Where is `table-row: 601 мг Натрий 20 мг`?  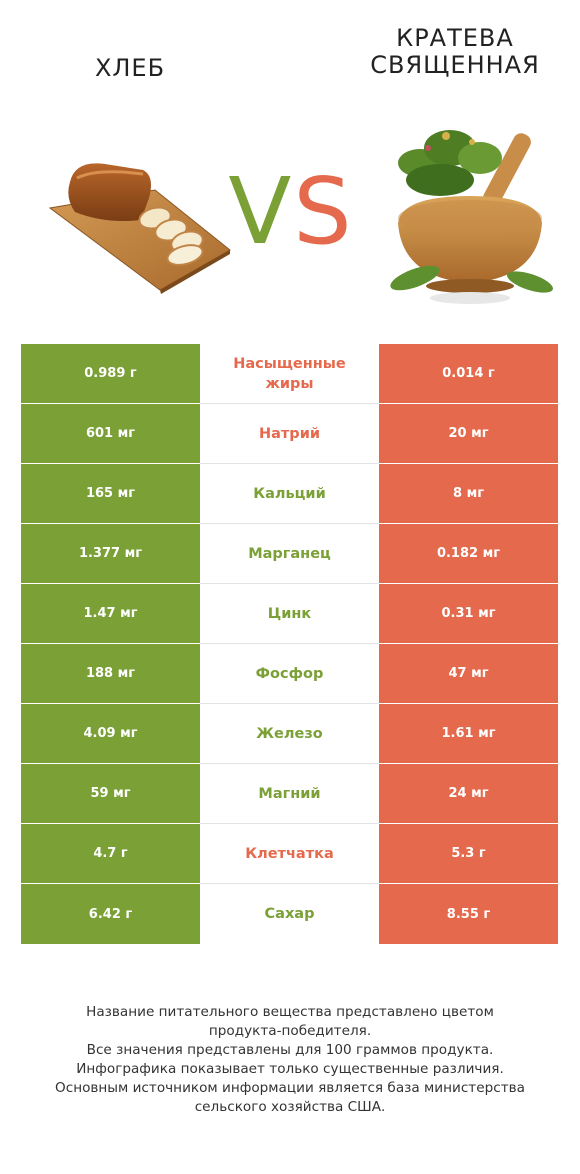 table-row: 601 мг Натрий 20 мг is located at coordinates (289, 434).